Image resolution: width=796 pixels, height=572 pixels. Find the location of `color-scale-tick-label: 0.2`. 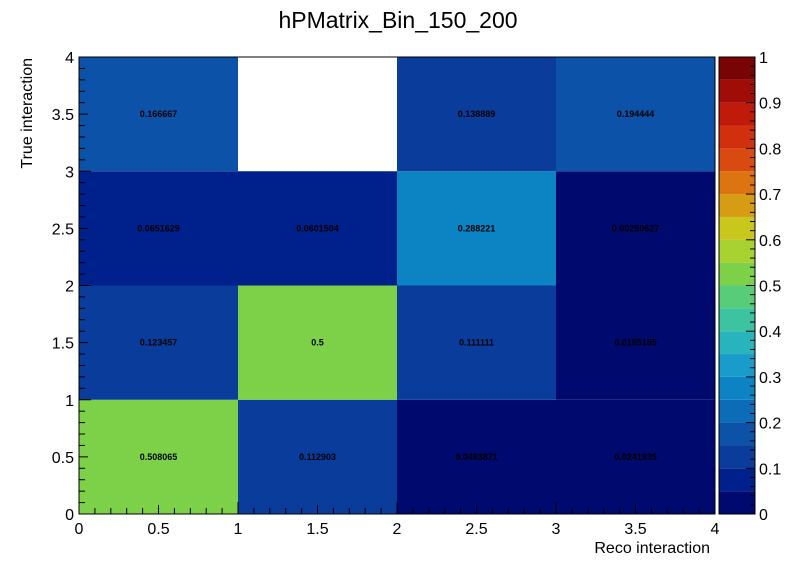

color-scale-tick-label: 0.2 is located at coordinates (770, 424).